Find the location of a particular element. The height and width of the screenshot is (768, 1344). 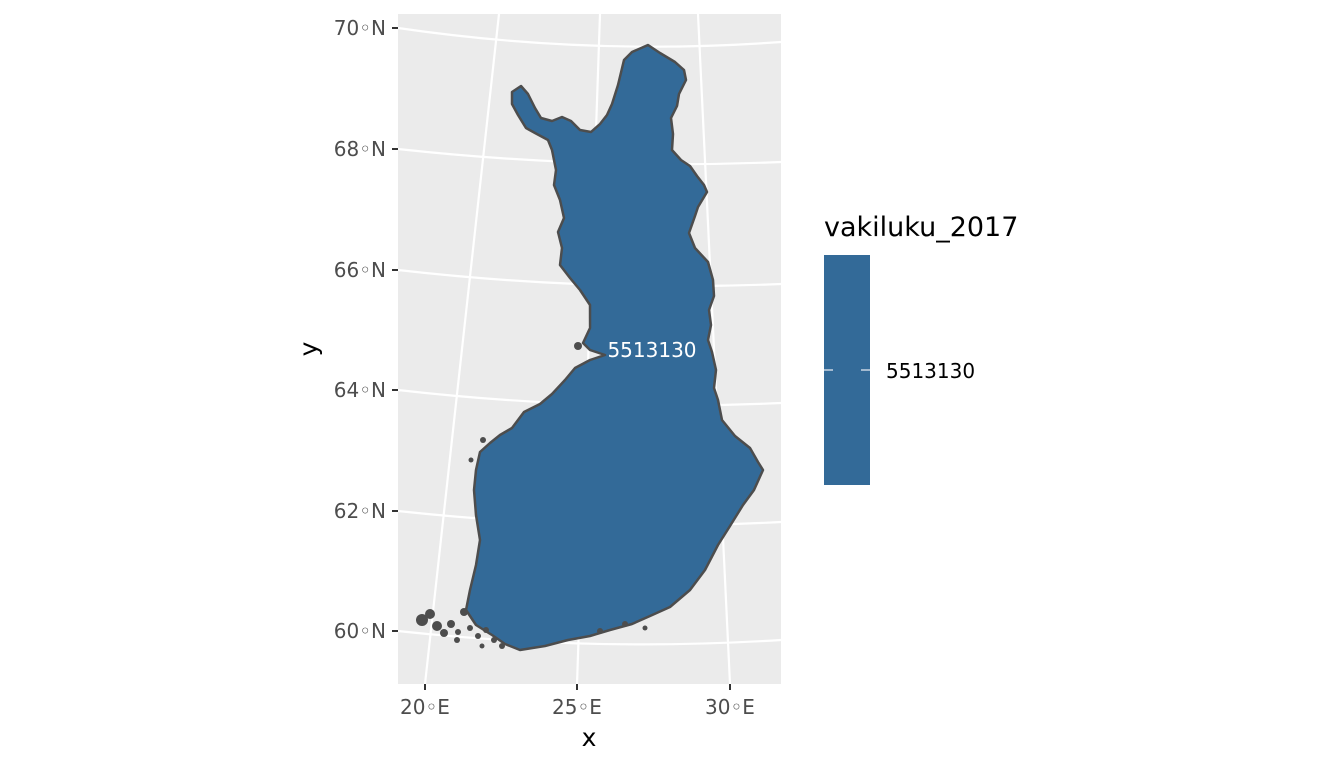

legend: vakiluku_2017 5513130 is located at coordinates (921, 348).